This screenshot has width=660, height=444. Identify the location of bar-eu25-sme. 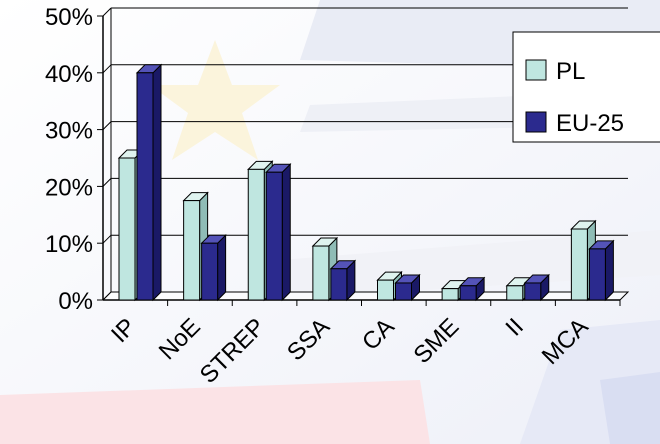
(472, 289).